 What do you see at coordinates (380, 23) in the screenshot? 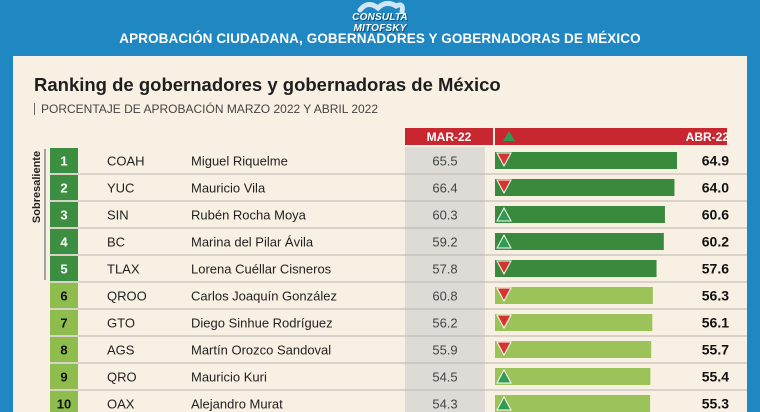
I see `brand-name: CONSULTA MITOFSKY` at bounding box center [380, 23].